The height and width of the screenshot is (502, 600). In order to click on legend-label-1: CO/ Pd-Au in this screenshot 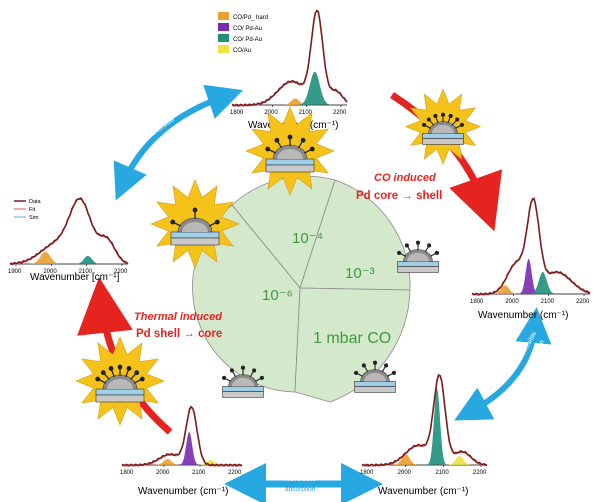, I will do `click(247, 29)`.